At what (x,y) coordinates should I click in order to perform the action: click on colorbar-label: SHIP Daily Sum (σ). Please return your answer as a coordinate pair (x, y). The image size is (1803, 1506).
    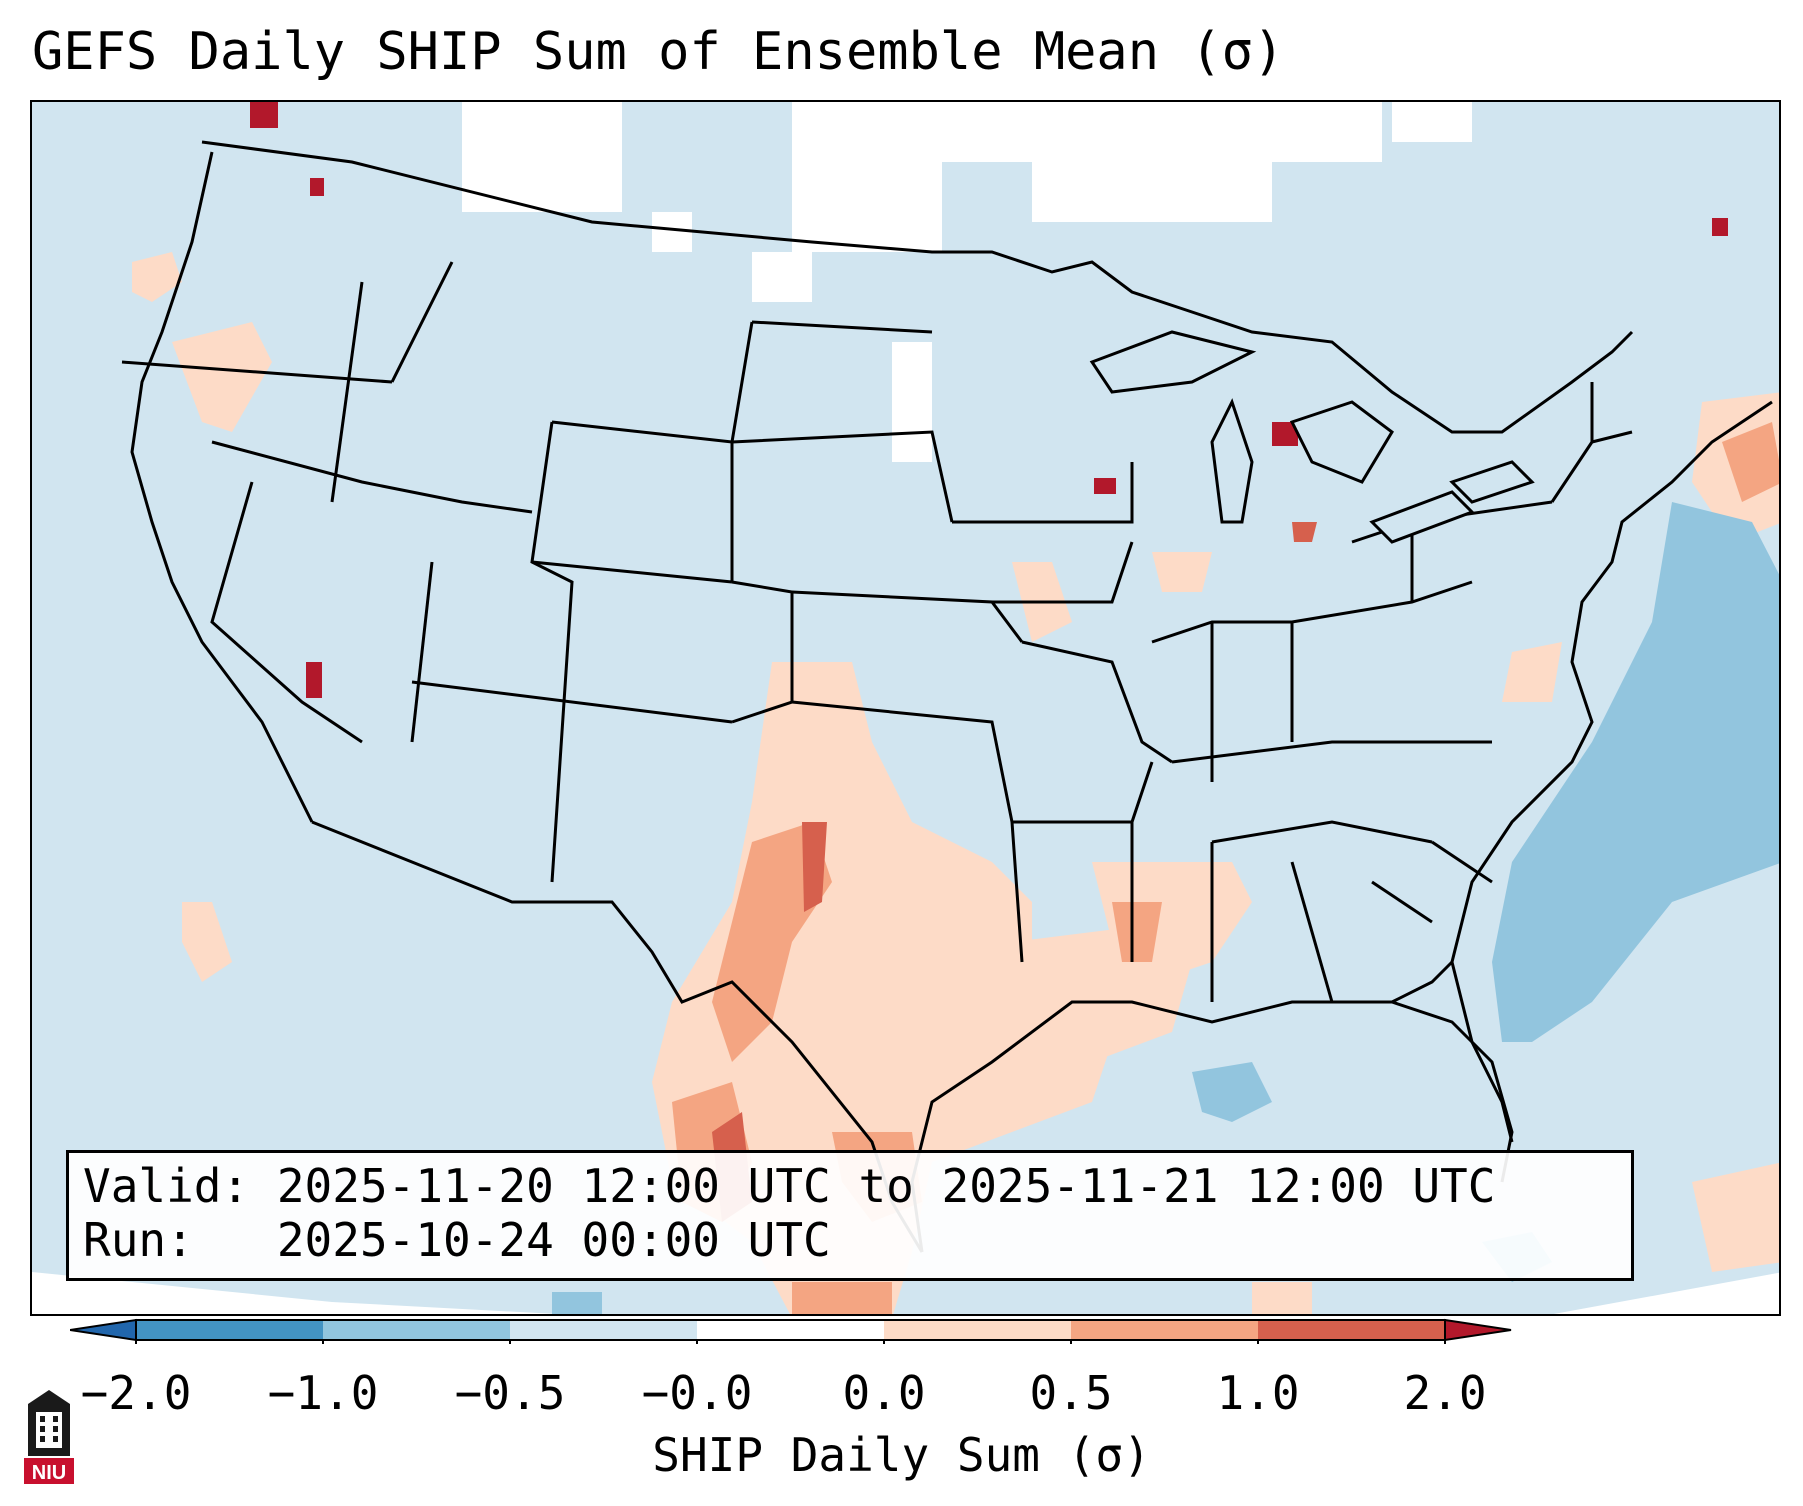
    Looking at the image, I should click on (901, 1455).